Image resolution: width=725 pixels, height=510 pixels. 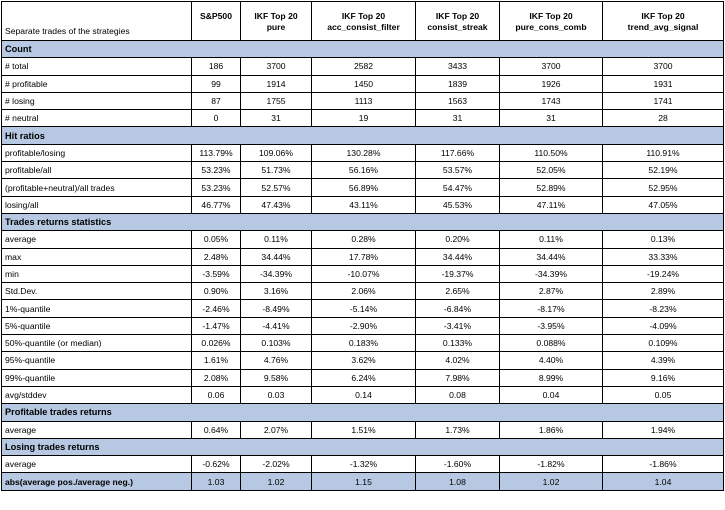 I want to click on section-title: Hit ratios, so click(x=362, y=135).